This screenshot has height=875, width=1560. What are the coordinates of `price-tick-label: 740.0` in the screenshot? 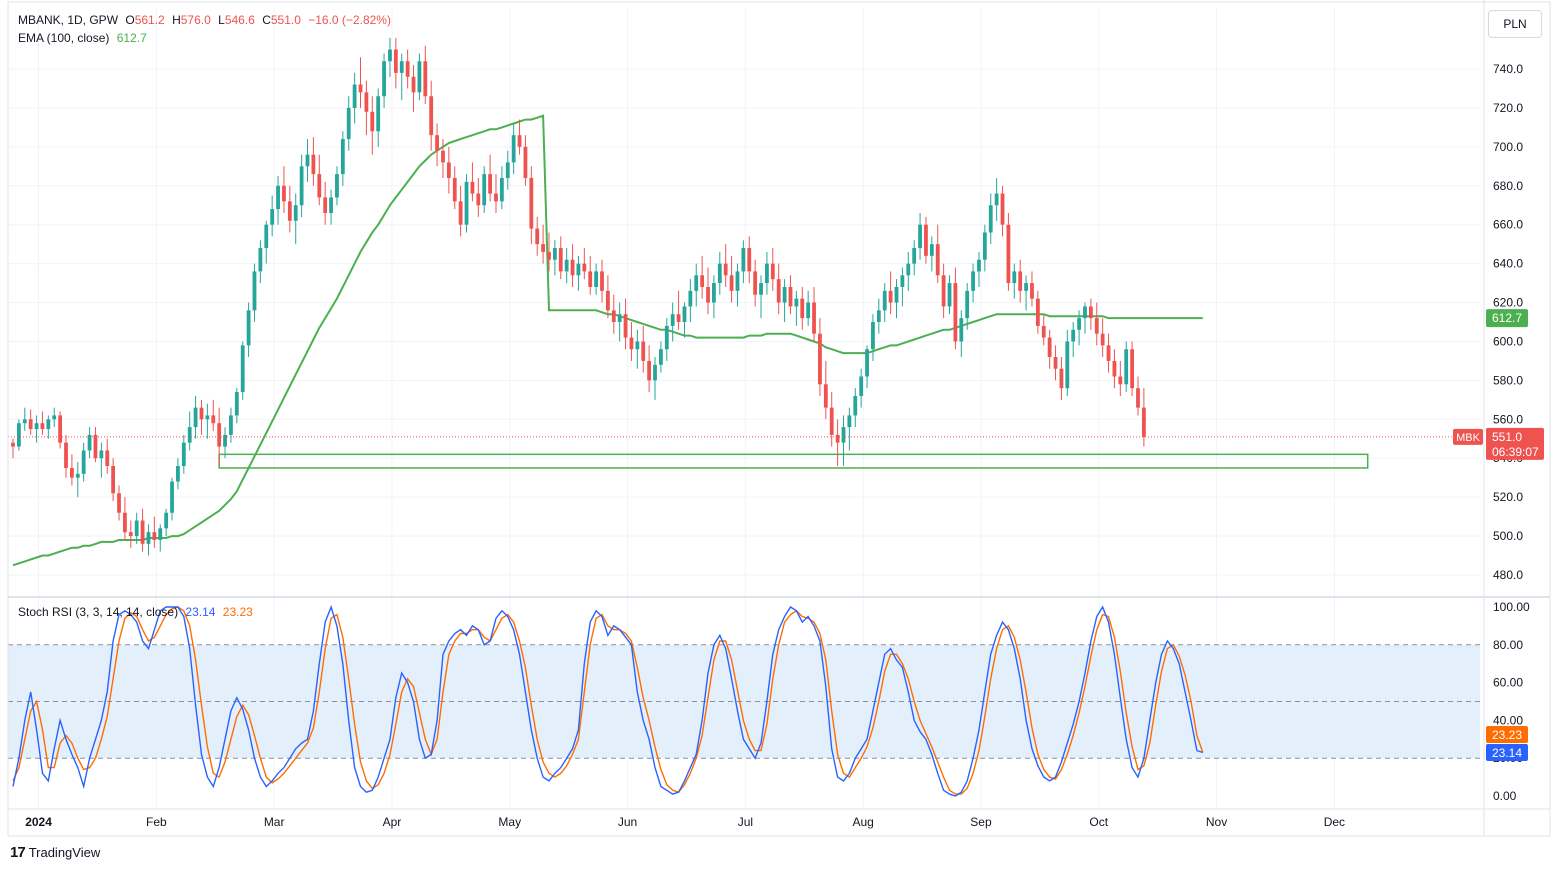 It's located at (1508, 69).